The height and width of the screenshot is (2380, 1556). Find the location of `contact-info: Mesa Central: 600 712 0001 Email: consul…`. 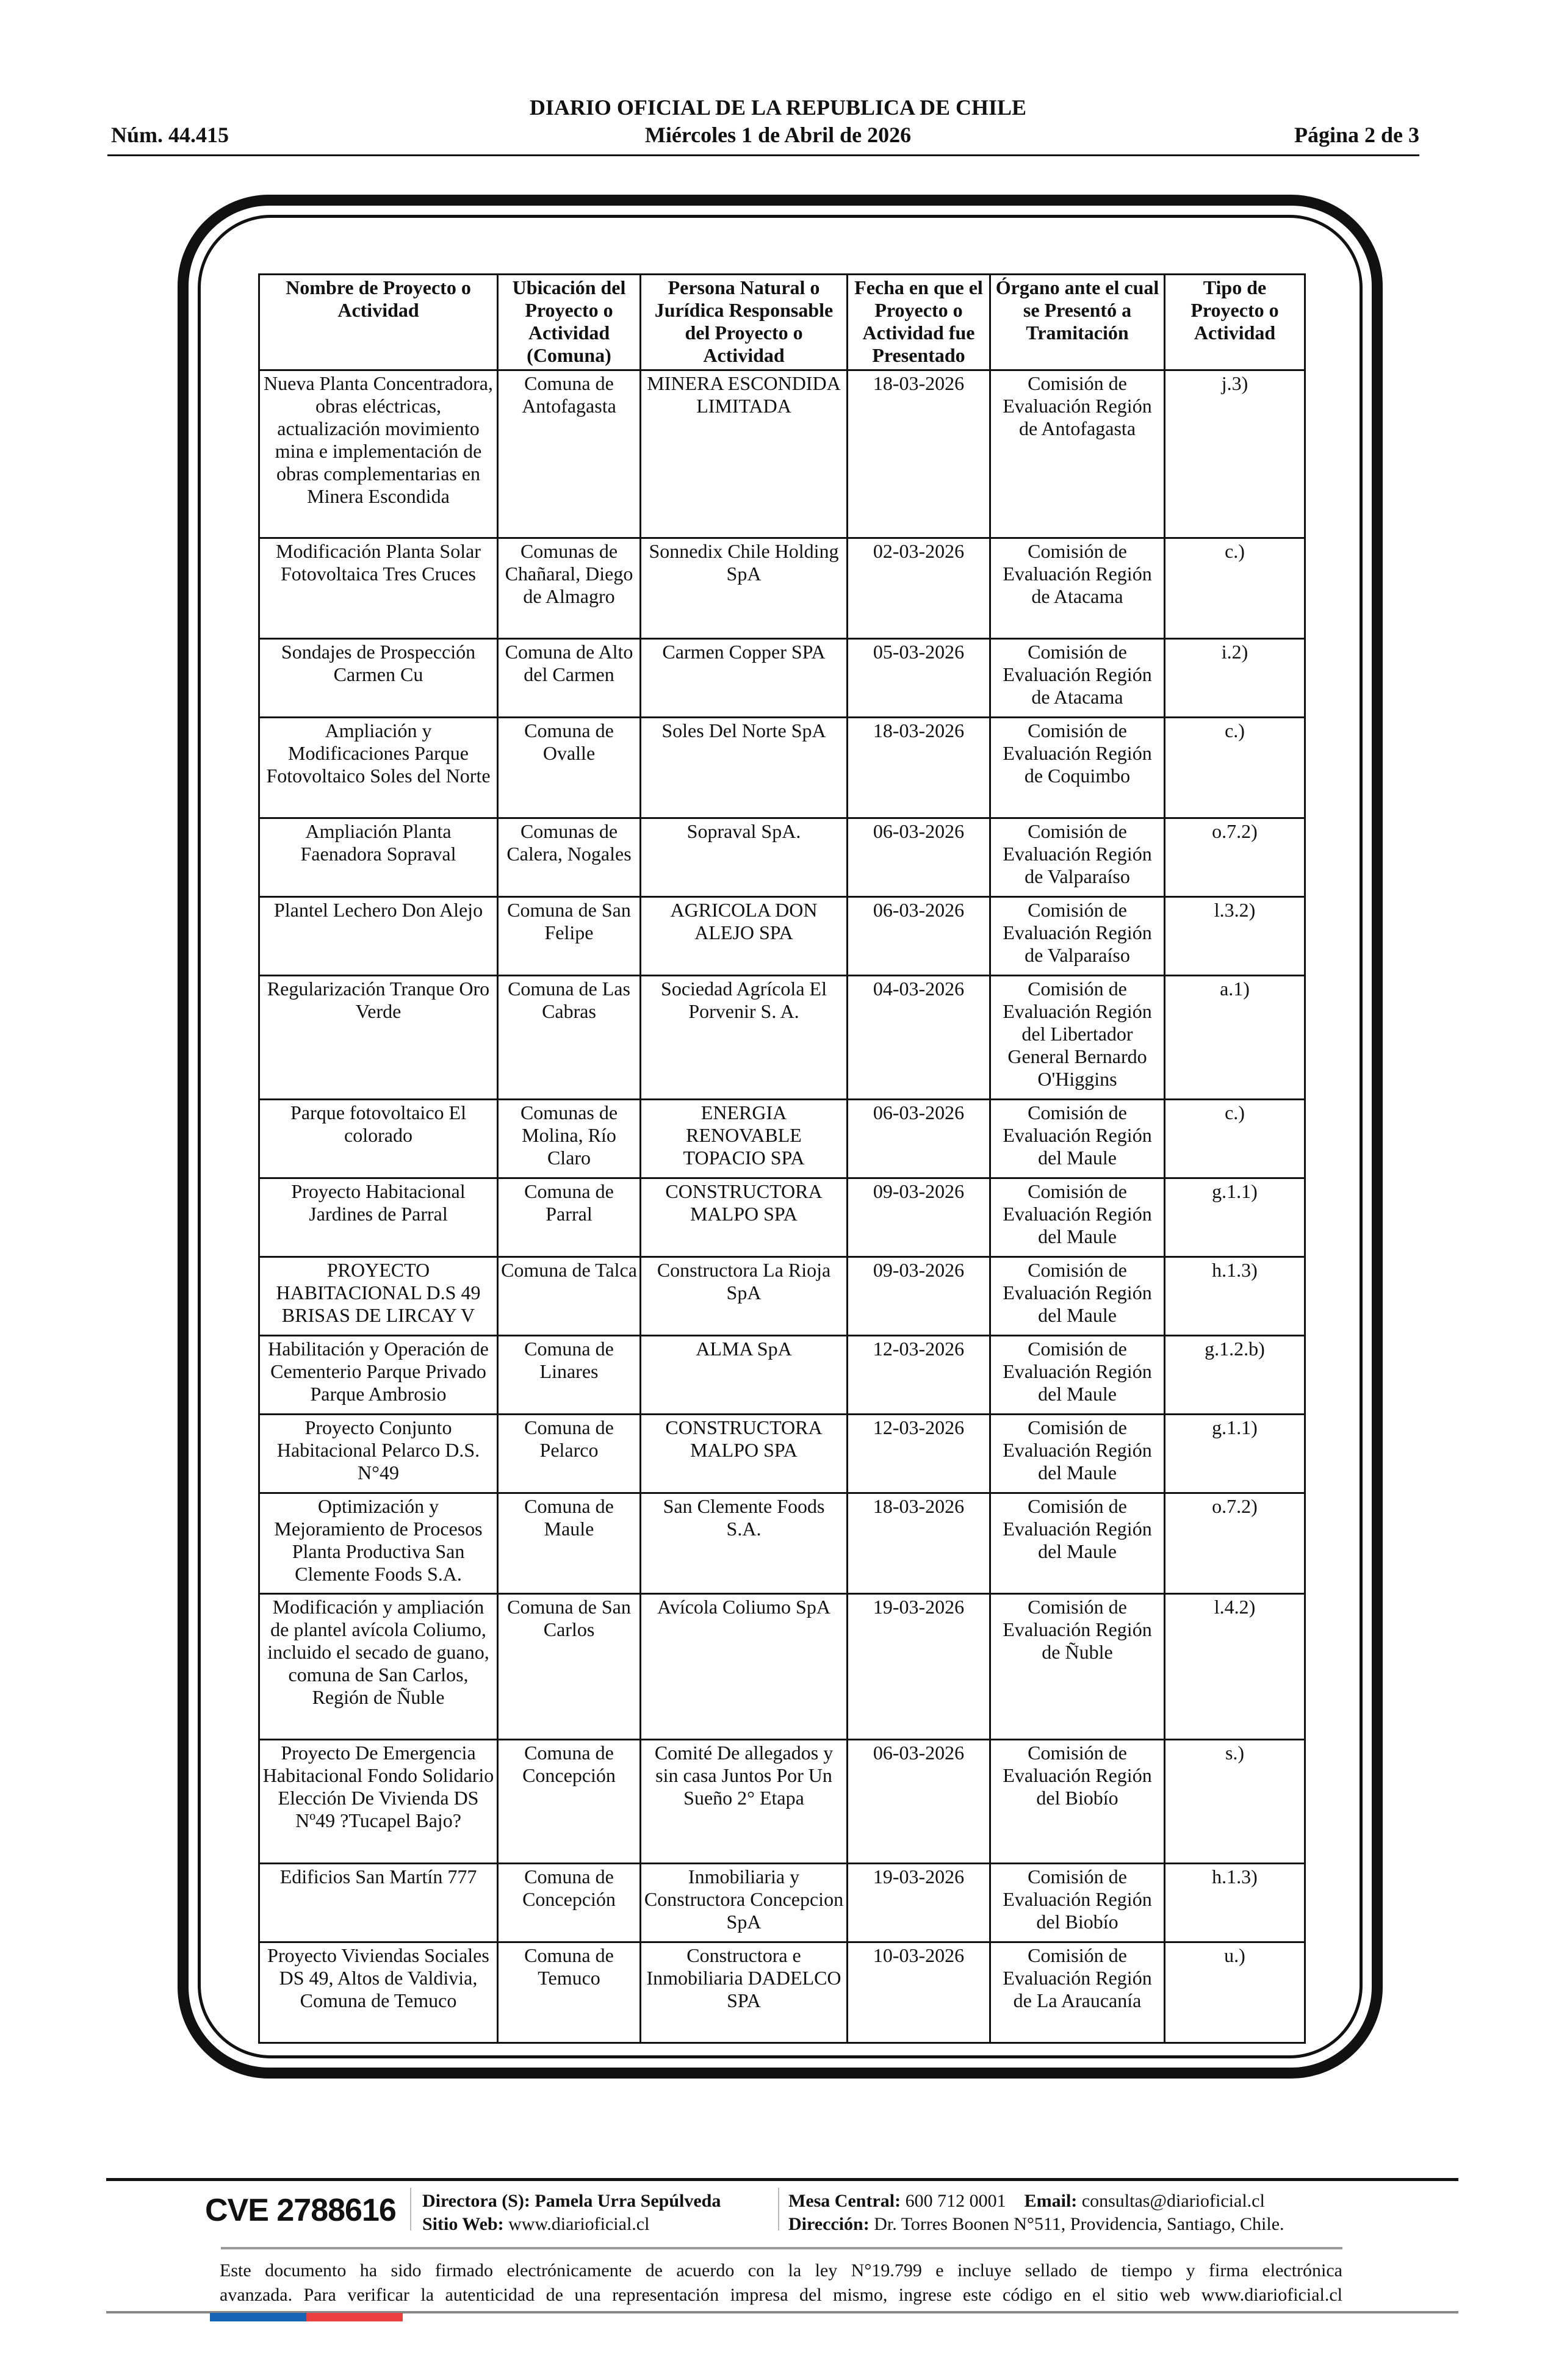

contact-info: Mesa Central: 600 712 0001 Email: consul… is located at coordinates (1026, 2201).